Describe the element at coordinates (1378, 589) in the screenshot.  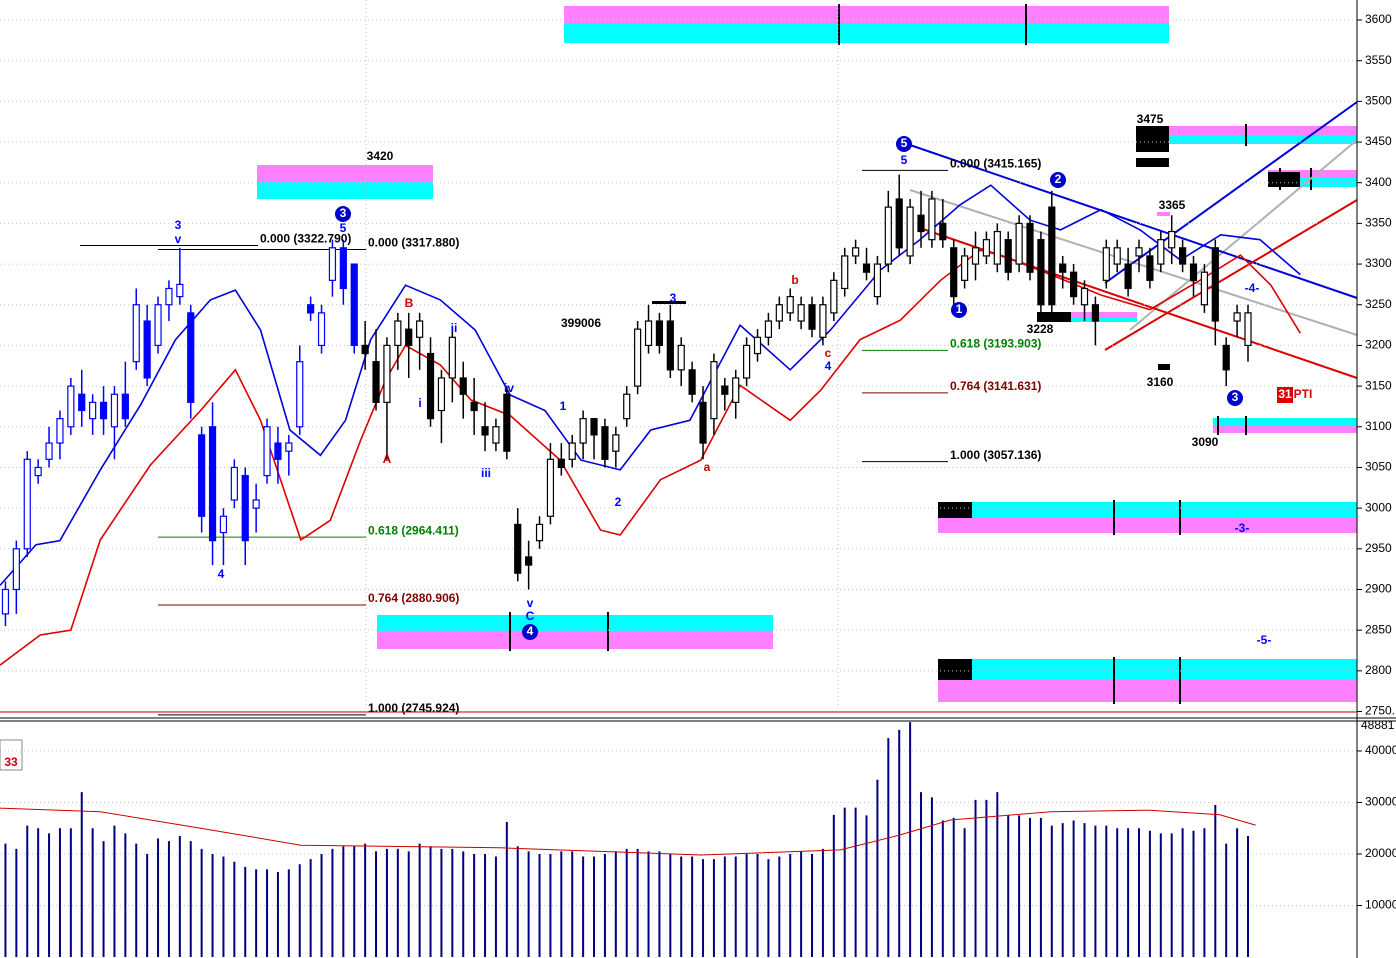
I see `y-tick-label: 2900` at that location.